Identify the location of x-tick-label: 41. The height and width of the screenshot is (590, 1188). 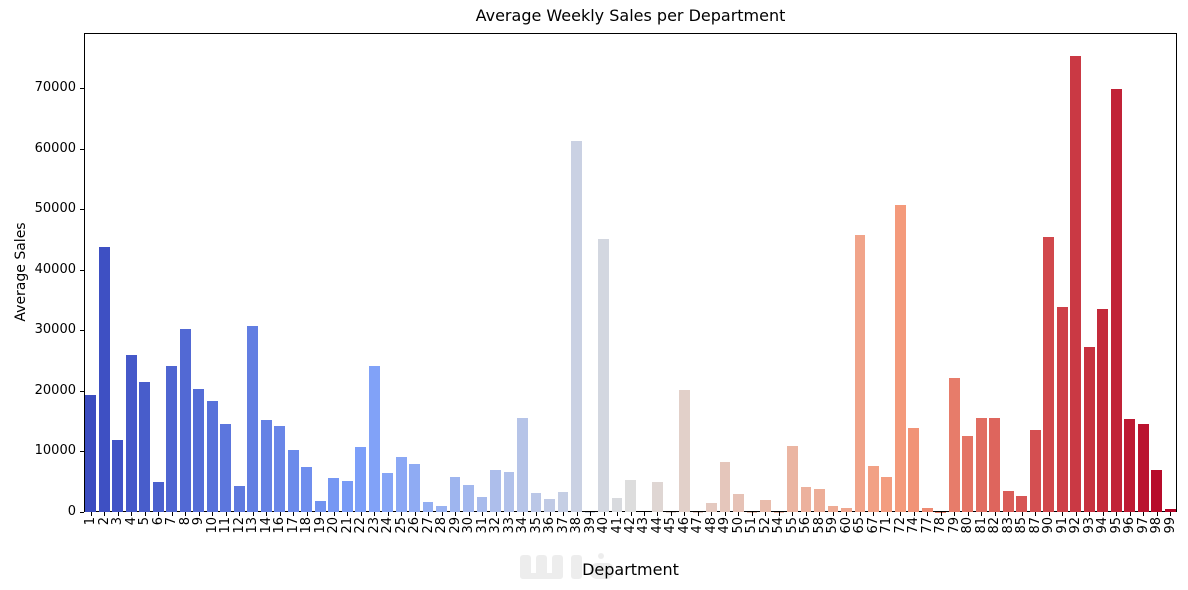
(617, 525).